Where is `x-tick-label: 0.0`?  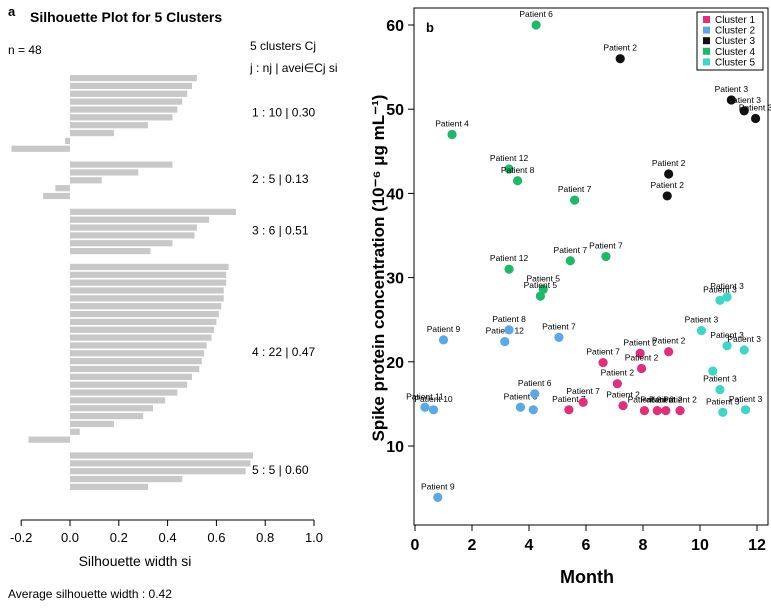
x-tick-label: 0.0 is located at coordinates (70, 537).